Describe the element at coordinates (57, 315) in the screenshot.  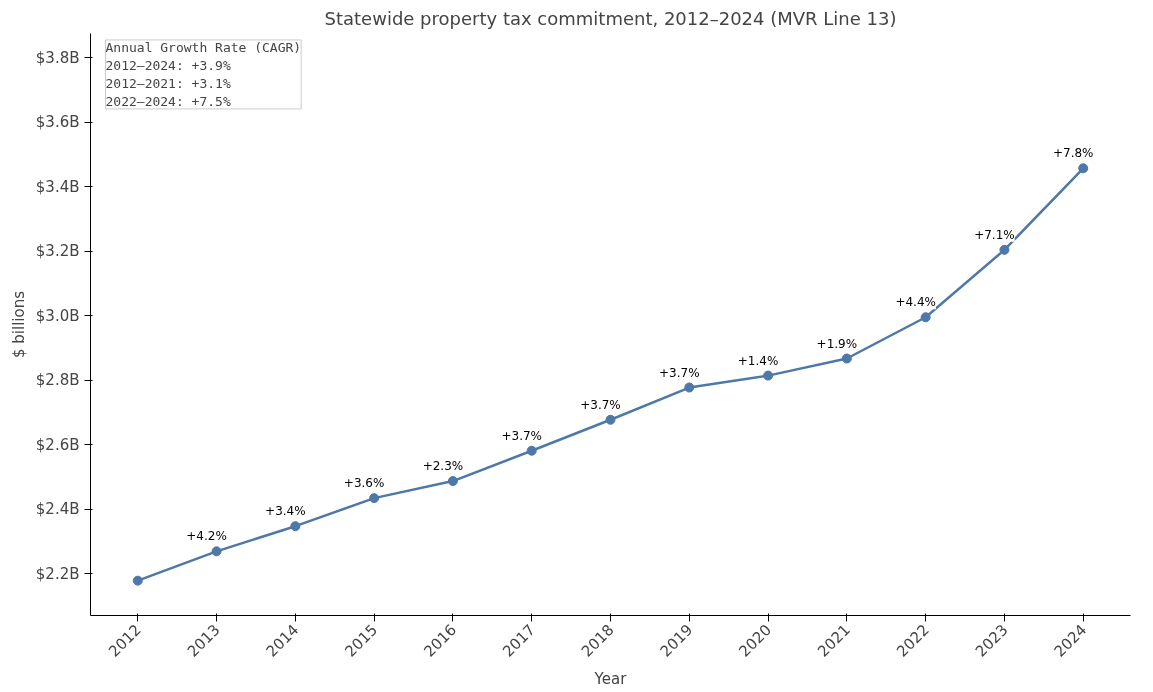
I see `y-tick-label: $3.0B` at that location.